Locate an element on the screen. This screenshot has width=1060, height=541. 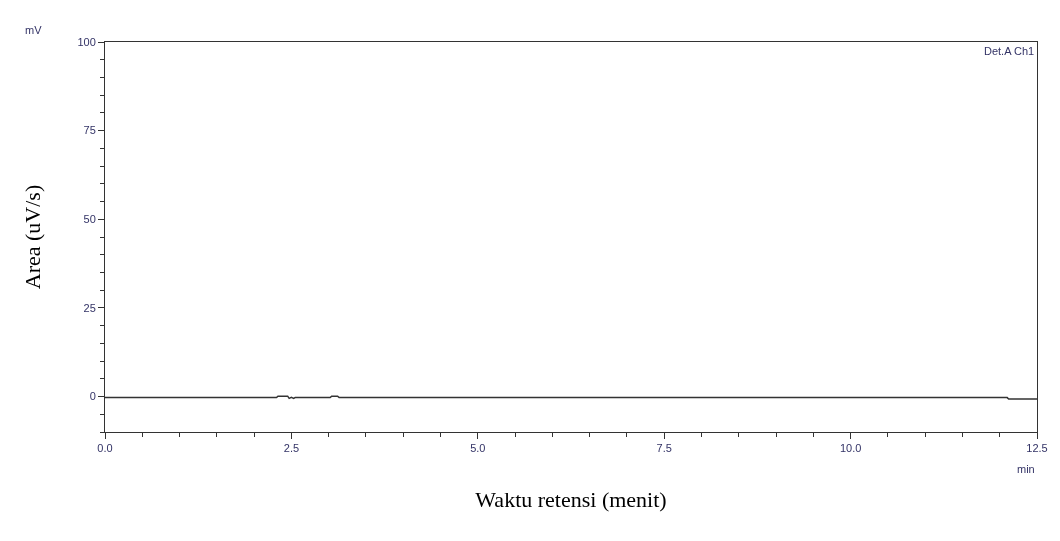
x-axis-title: Waktu retensi (menit) is located at coordinates (571, 500).